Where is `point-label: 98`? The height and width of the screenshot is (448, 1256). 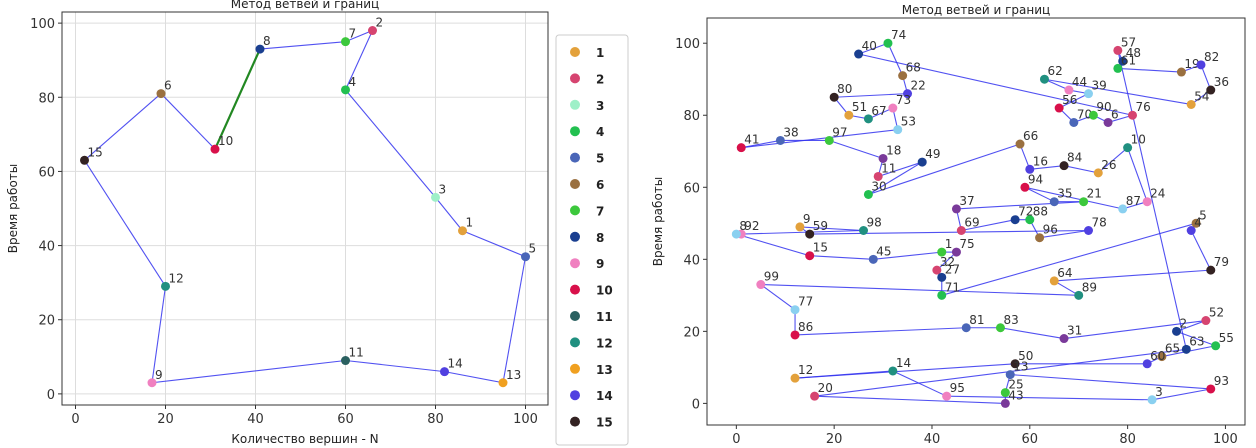 point-label: 98 is located at coordinates (874, 223).